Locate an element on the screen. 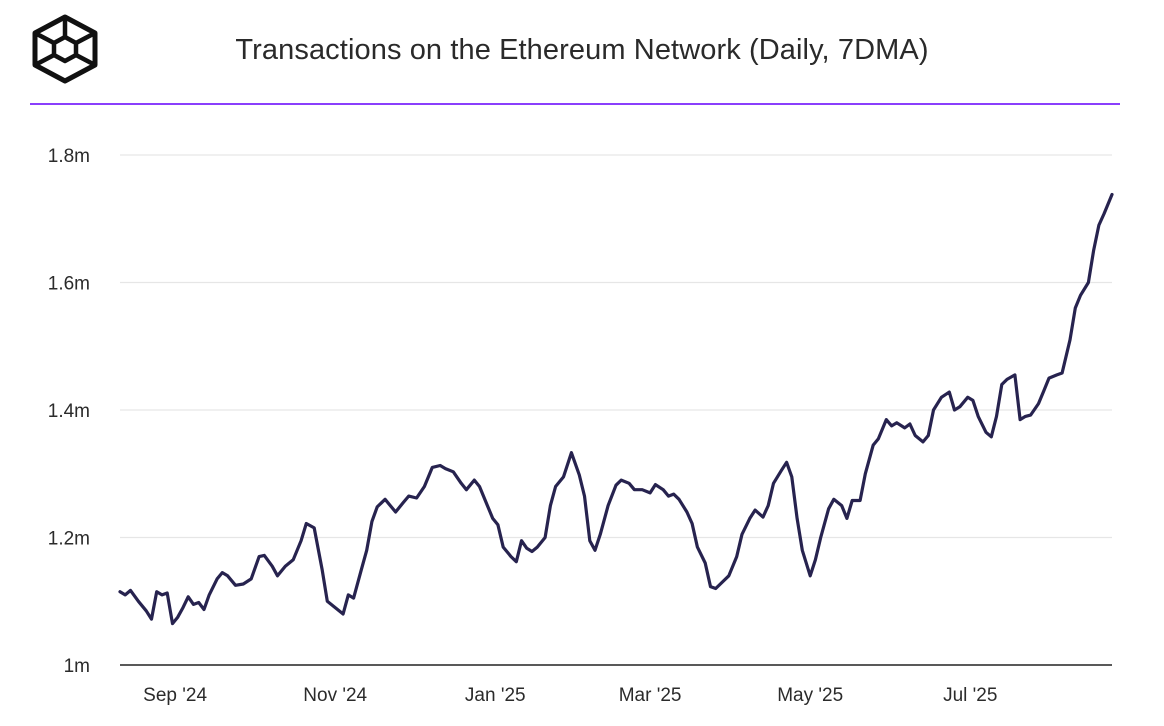  x-tick-label: Mar '25 is located at coordinates (650, 695).